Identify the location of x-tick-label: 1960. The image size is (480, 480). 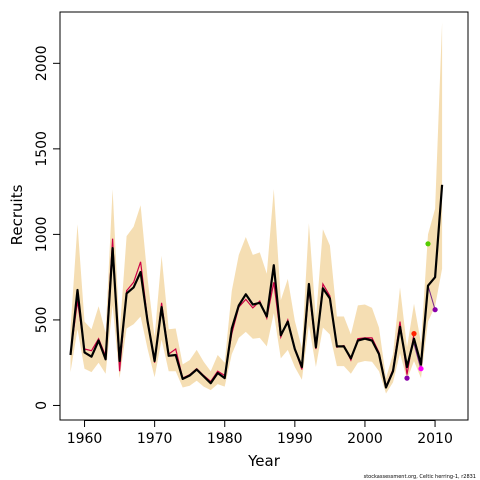
(85, 439).